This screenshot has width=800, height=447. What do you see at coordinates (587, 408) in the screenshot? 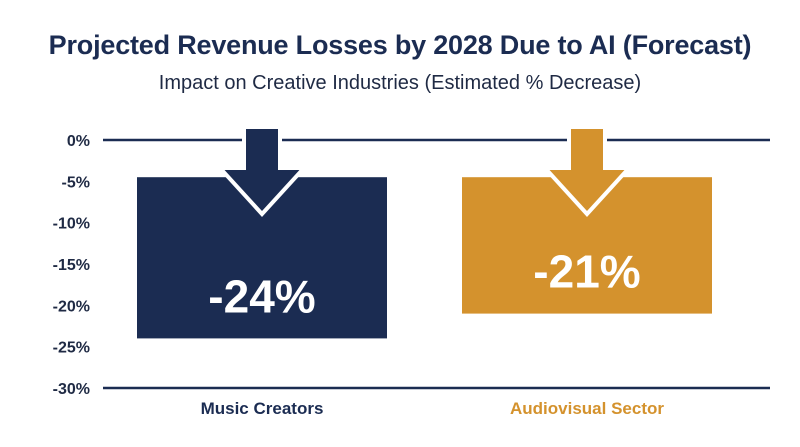
I see `category-label: Audiovisual Sector` at bounding box center [587, 408].